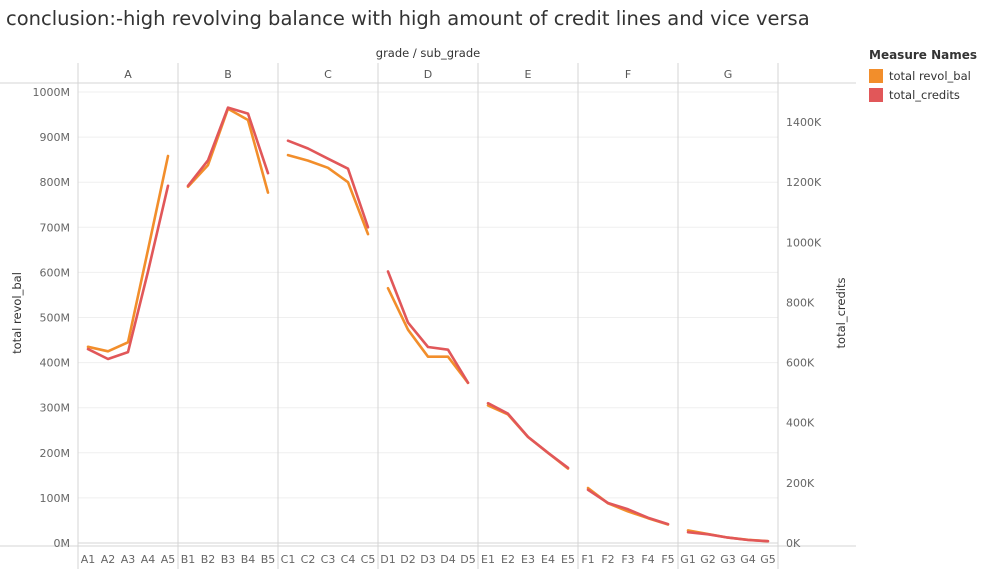 This screenshot has height=569, width=1008. I want to click on sub-grade-label: F5, so click(667, 559).